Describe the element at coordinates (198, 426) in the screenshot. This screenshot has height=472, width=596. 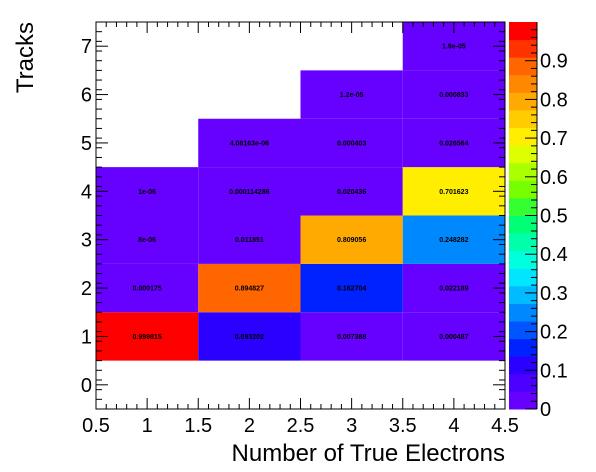
I see `x-tick-label: 1.5` at that location.